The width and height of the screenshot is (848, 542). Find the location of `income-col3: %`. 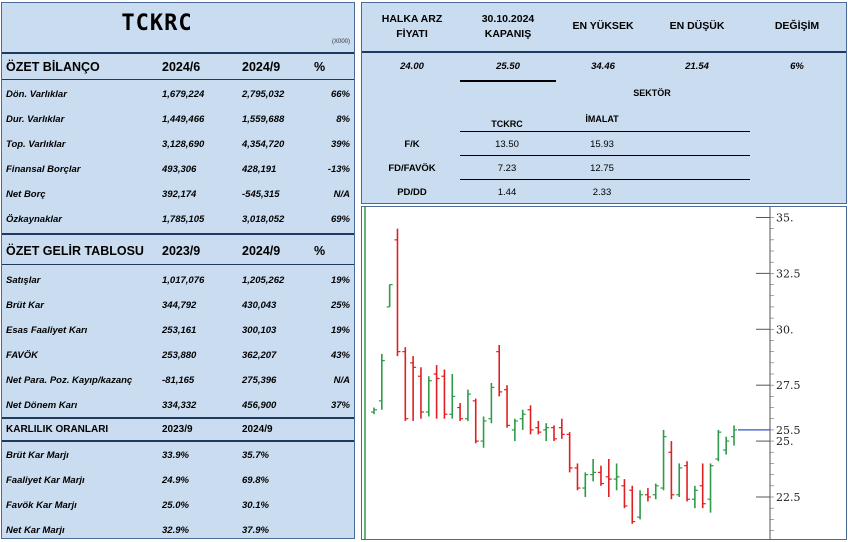

income-col3: % is located at coordinates (320, 251).